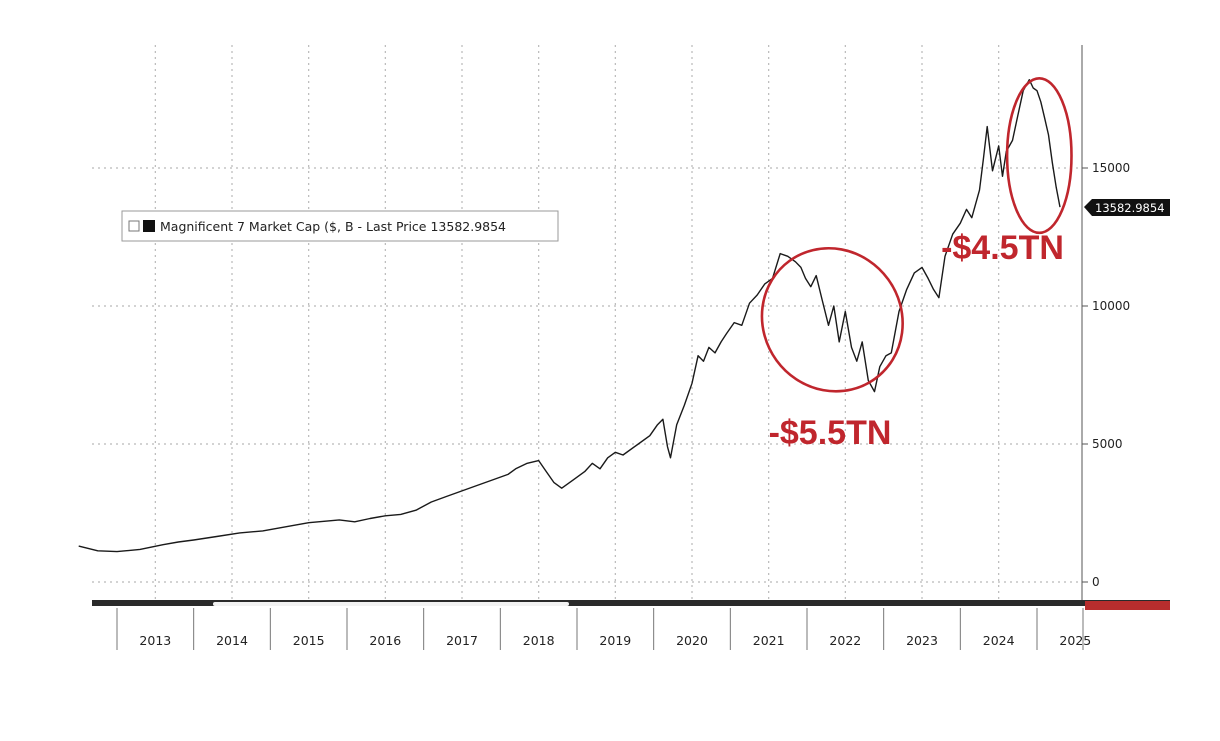  I want to click on x-tick-label-2013: 2013, so click(155, 640).